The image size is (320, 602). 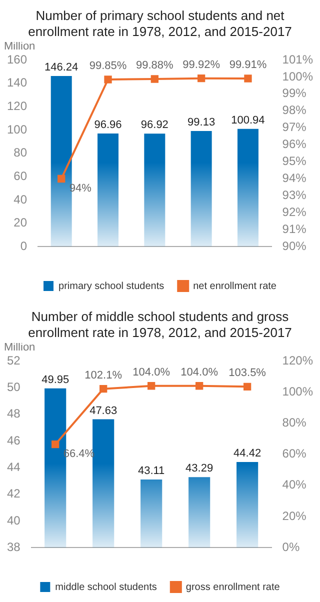 I want to click on y-tick-label: 50, so click(x=13, y=387).